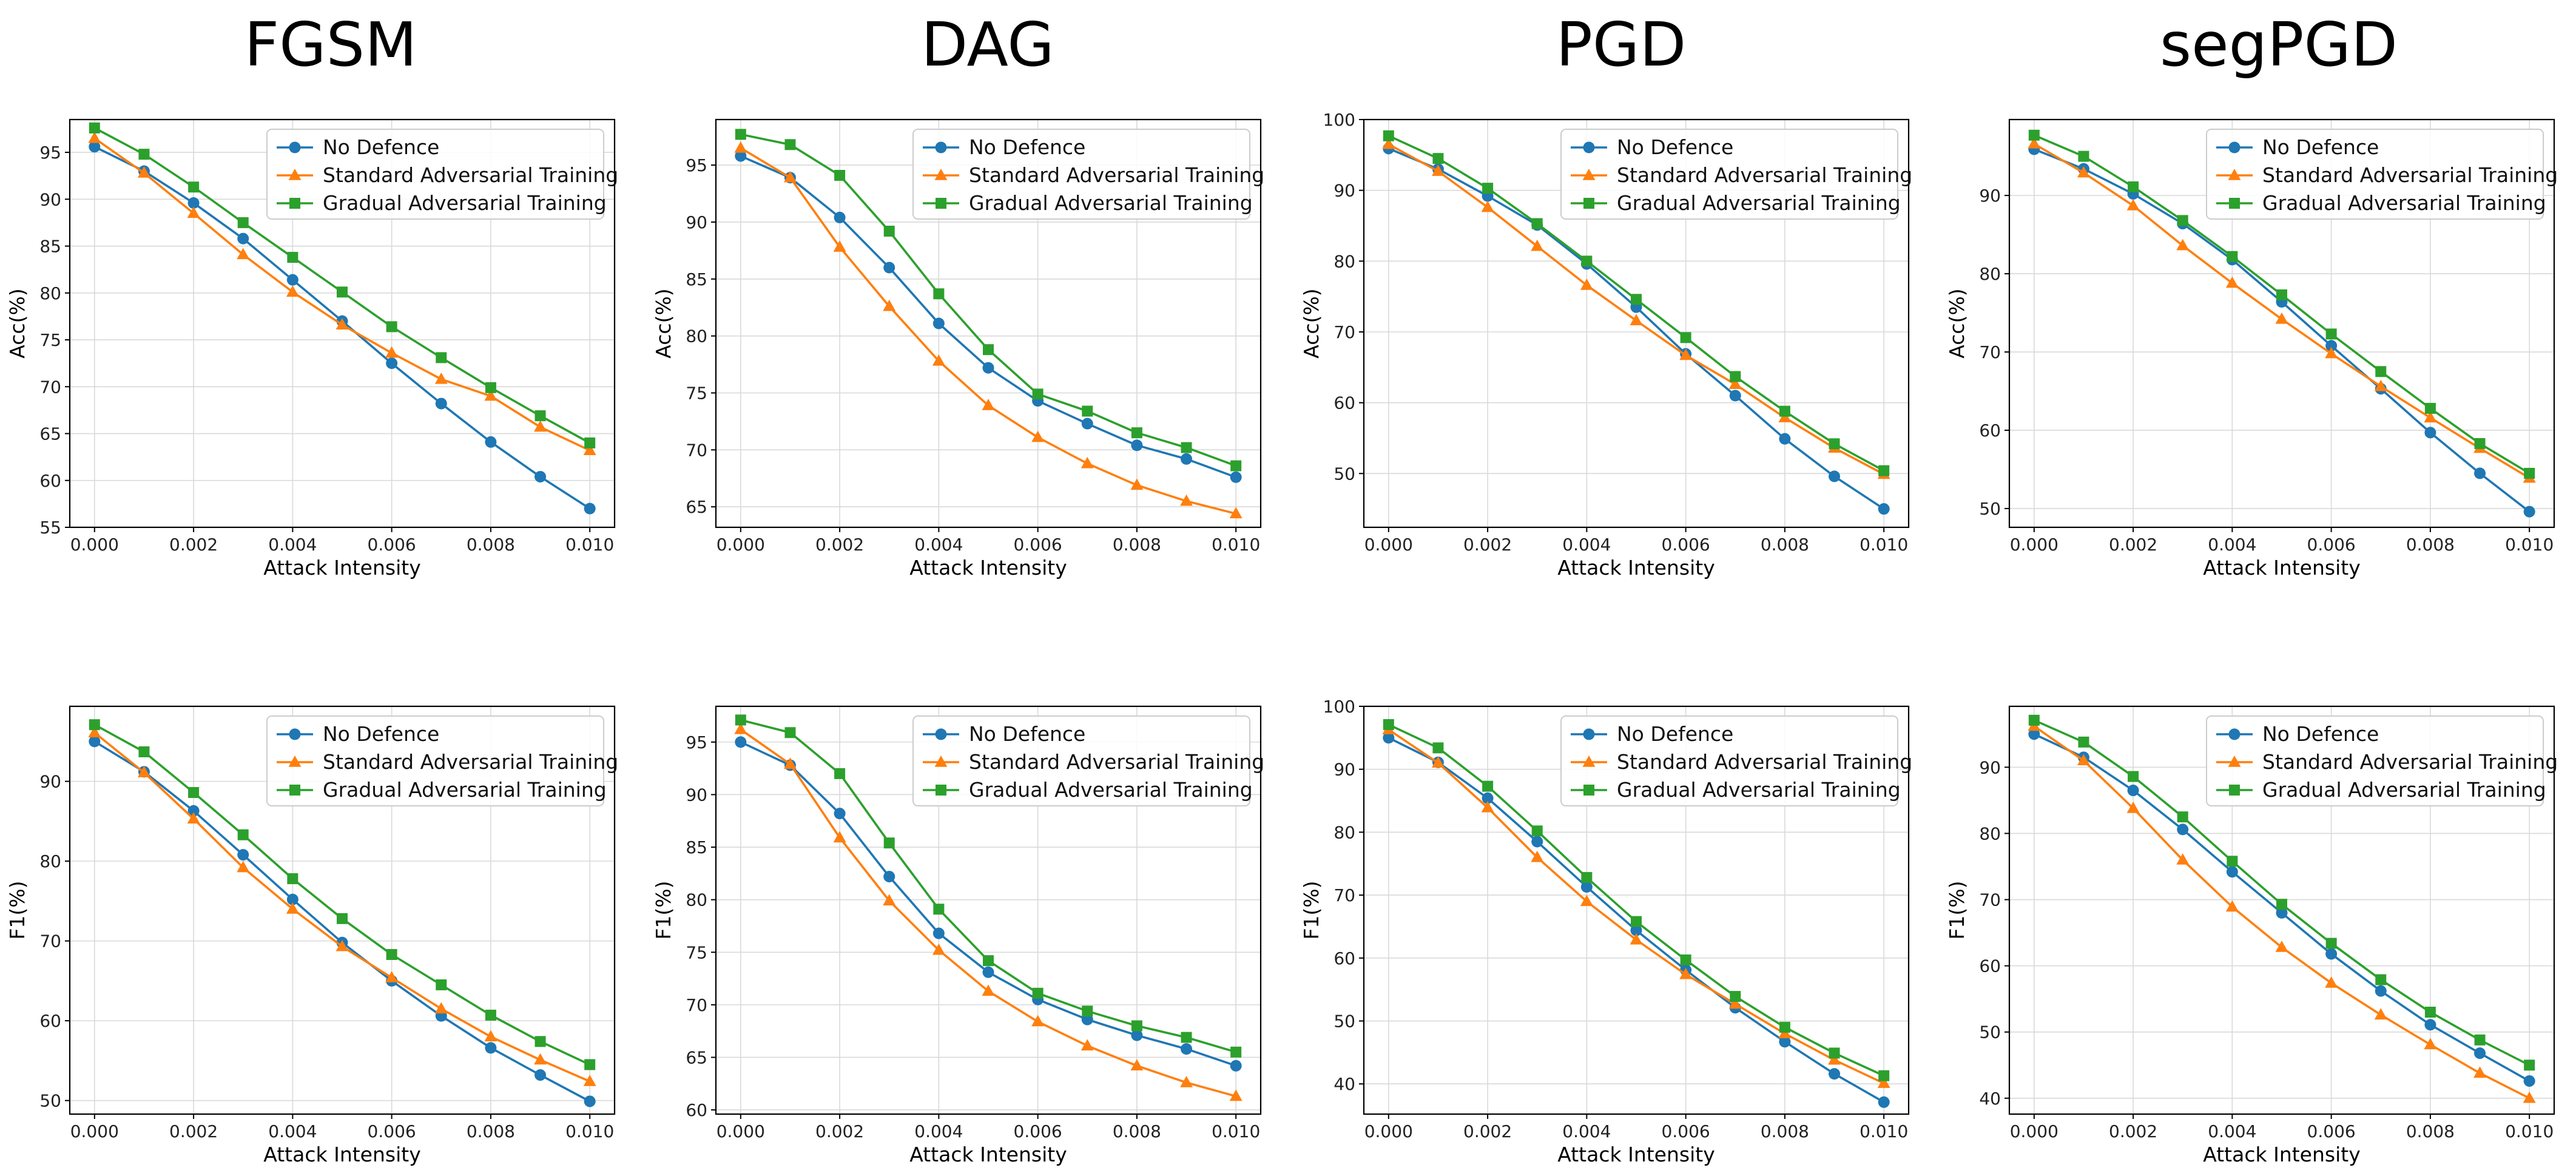 The image size is (2576, 1176). I want to click on y-tick-label: 50, so click(1990, 1033).